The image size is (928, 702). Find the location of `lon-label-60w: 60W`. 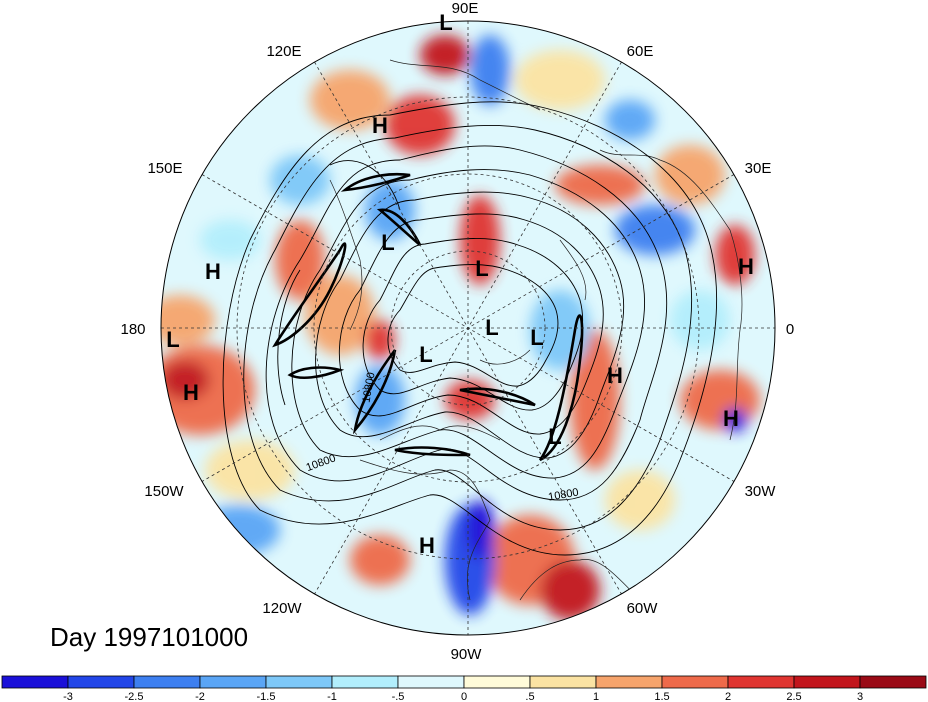

lon-label-60w: 60W is located at coordinates (643, 608).